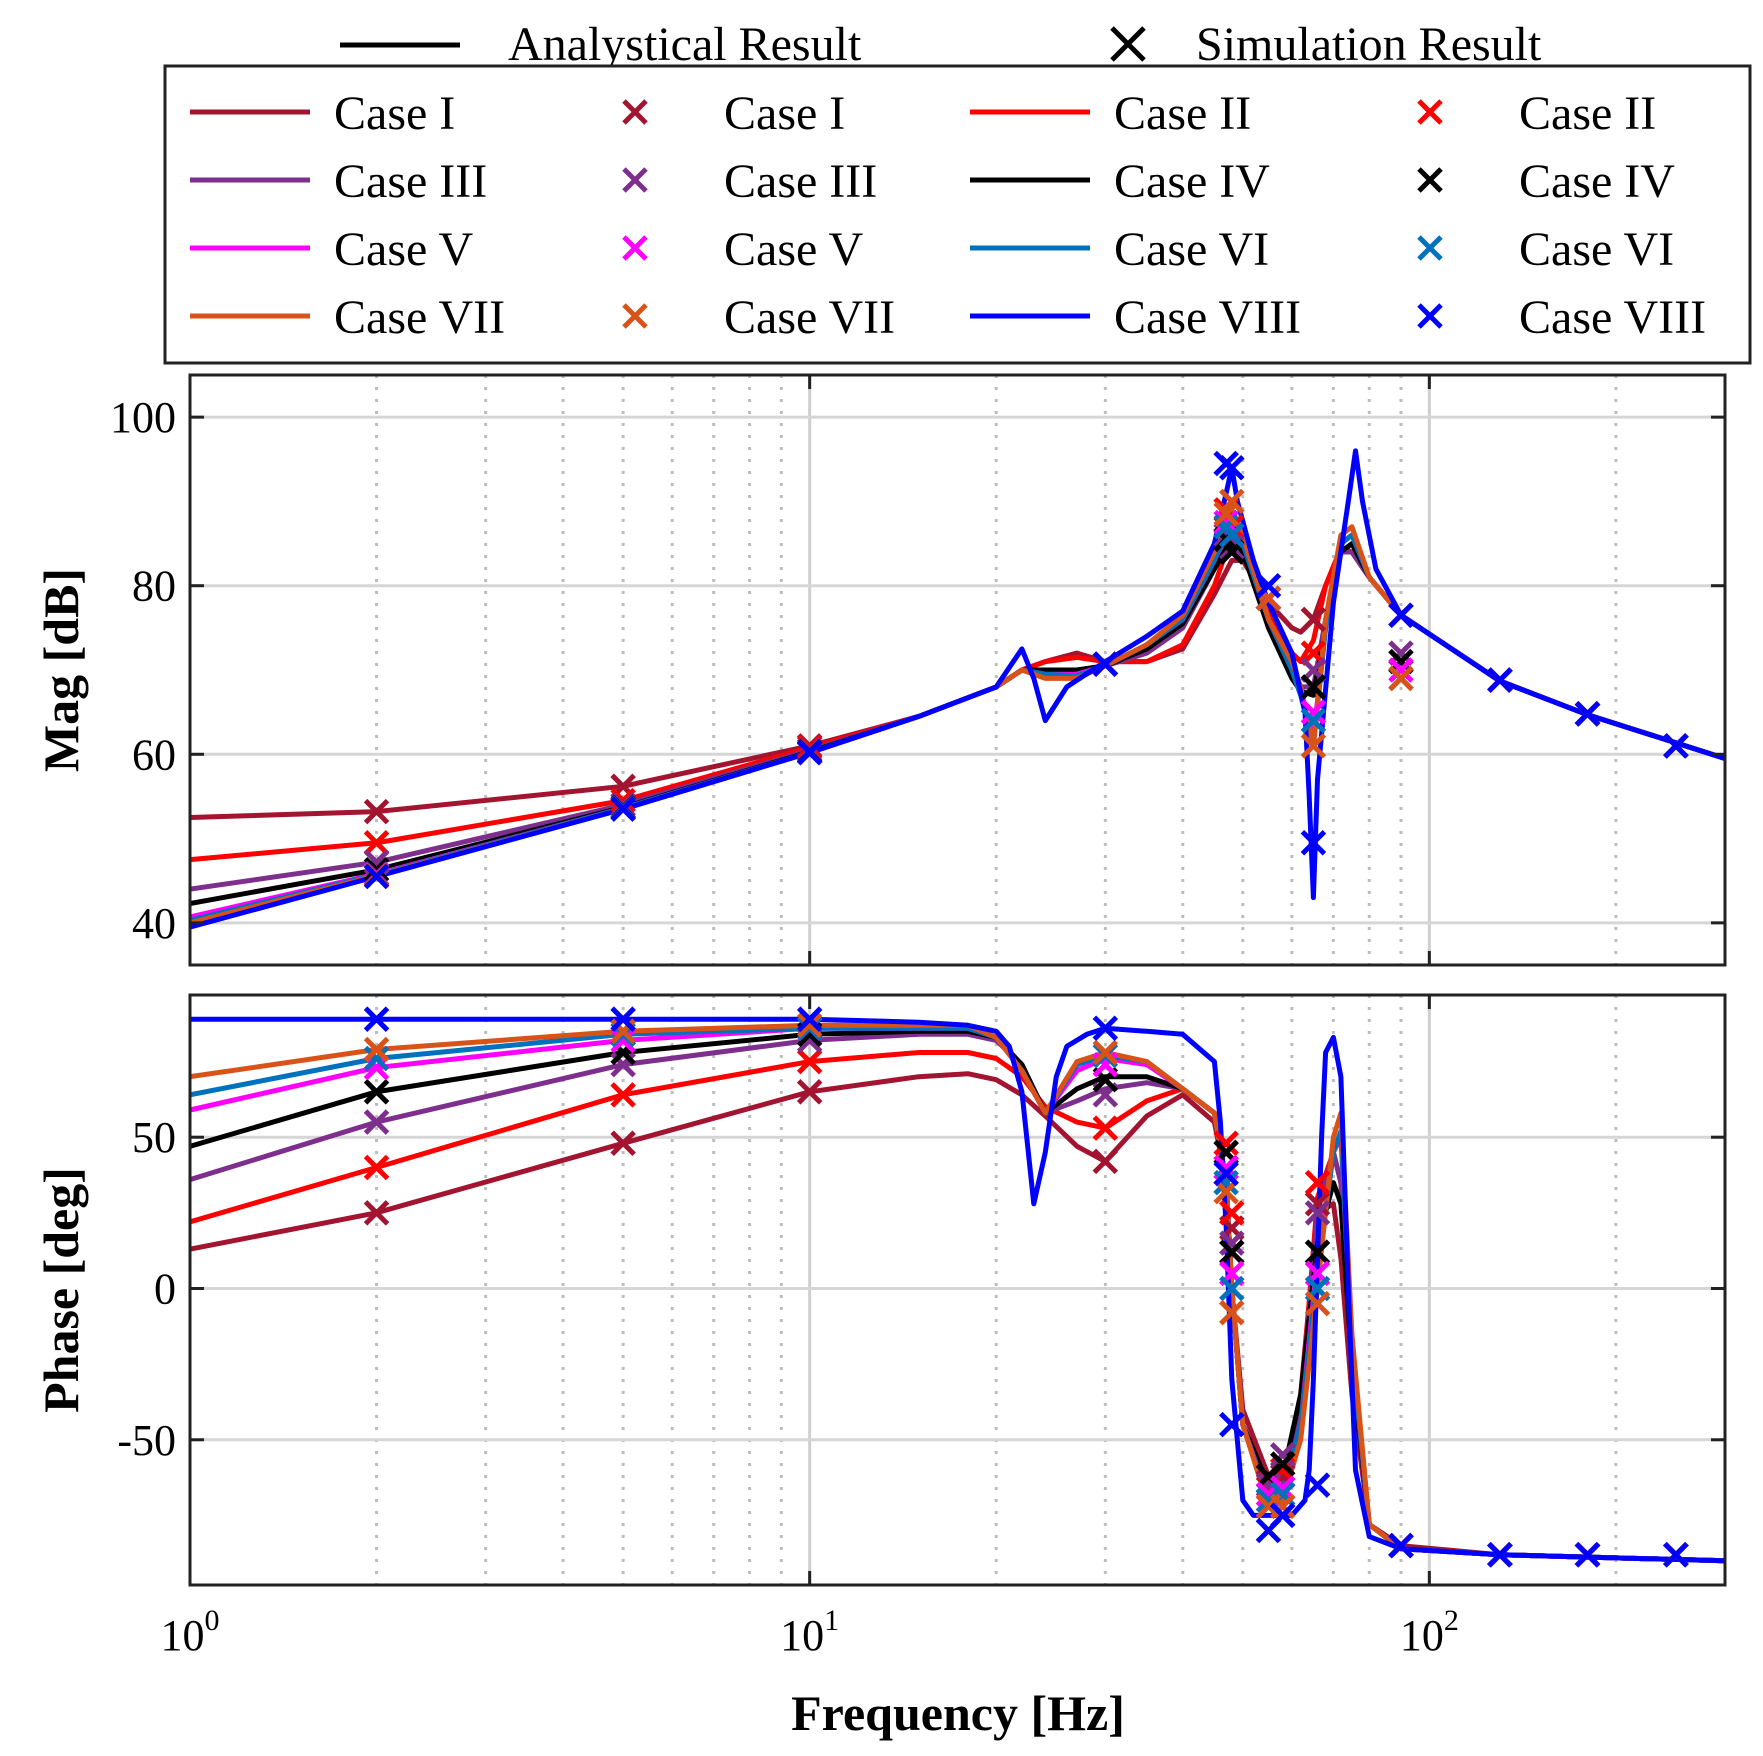  I want to click on legend-label: Case II, so click(1587, 113).